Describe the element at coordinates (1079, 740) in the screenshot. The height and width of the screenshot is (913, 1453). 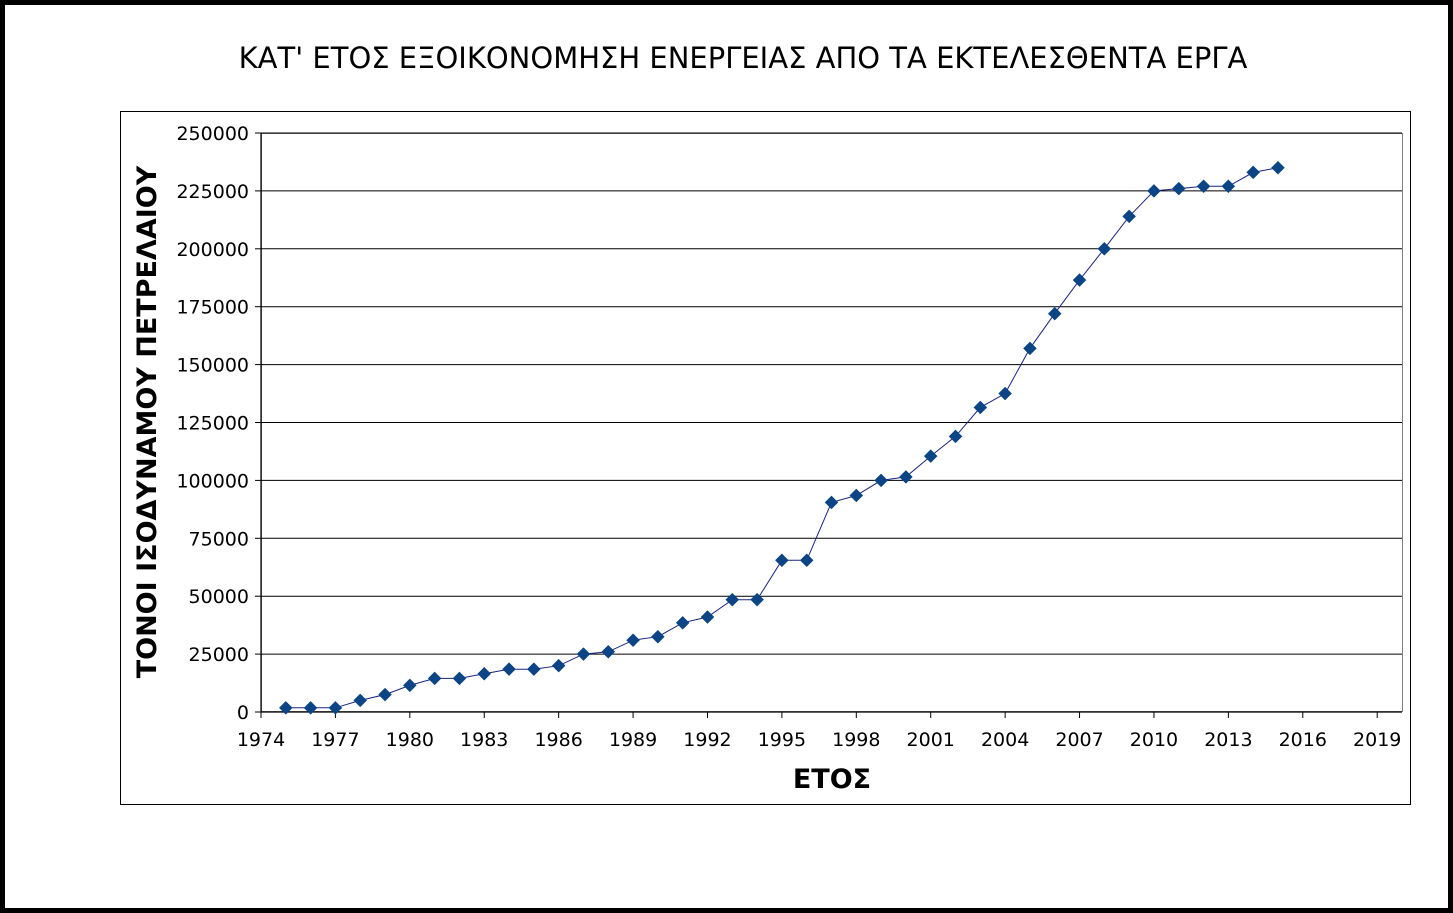
I see `x-tick-label: 2007` at that location.